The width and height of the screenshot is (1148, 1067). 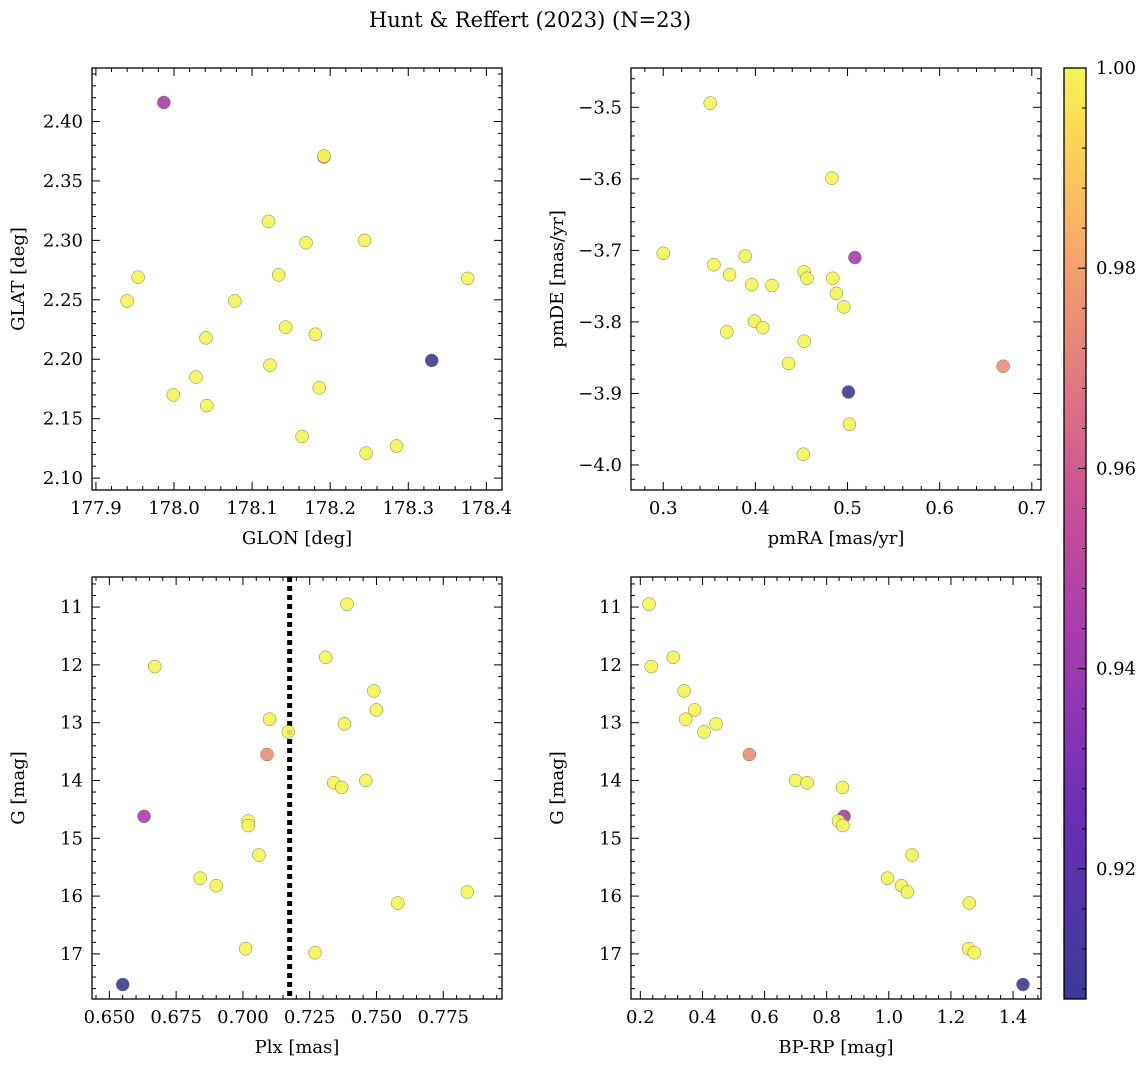 What do you see at coordinates (1031, 508) in the screenshot?
I see `x-tick-label: 0.7` at bounding box center [1031, 508].